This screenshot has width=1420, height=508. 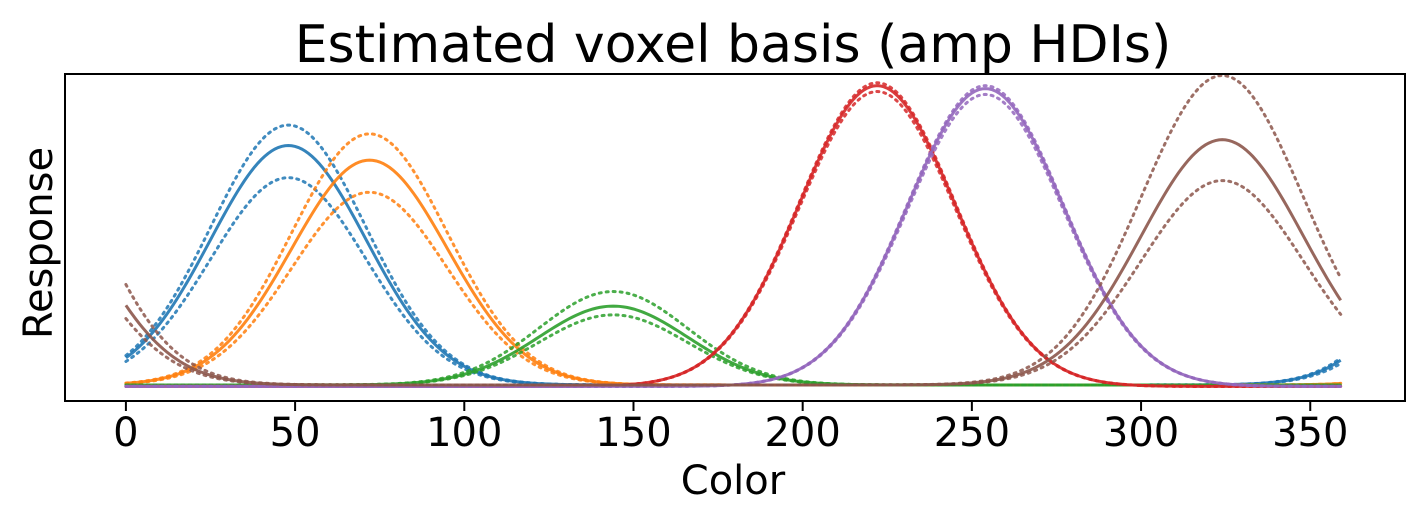 What do you see at coordinates (464, 433) in the screenshot?
I see `x-tick-label: 100` at bounding box center [464, 433].